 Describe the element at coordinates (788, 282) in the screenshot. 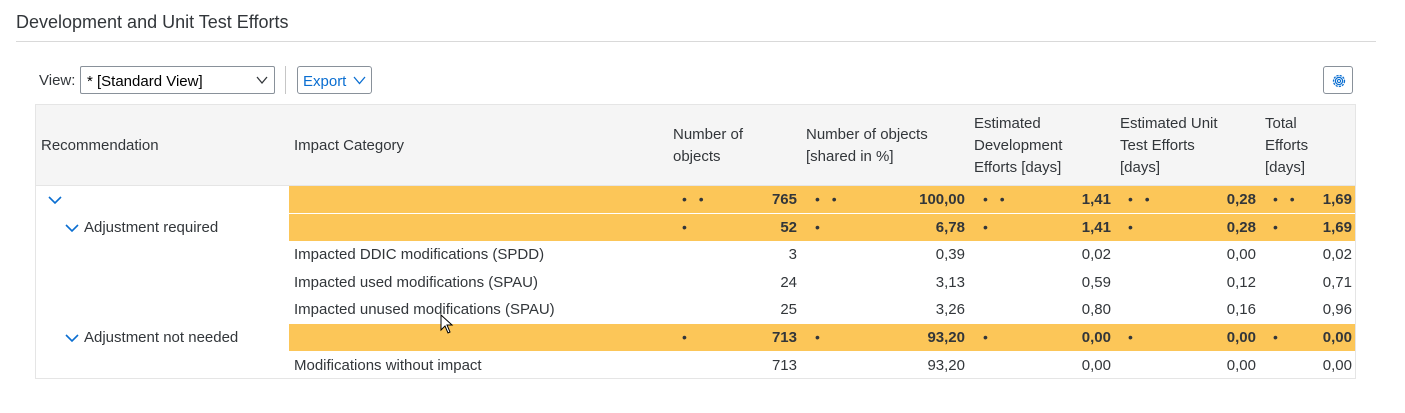

I see `objects-cell: 24` at that location.